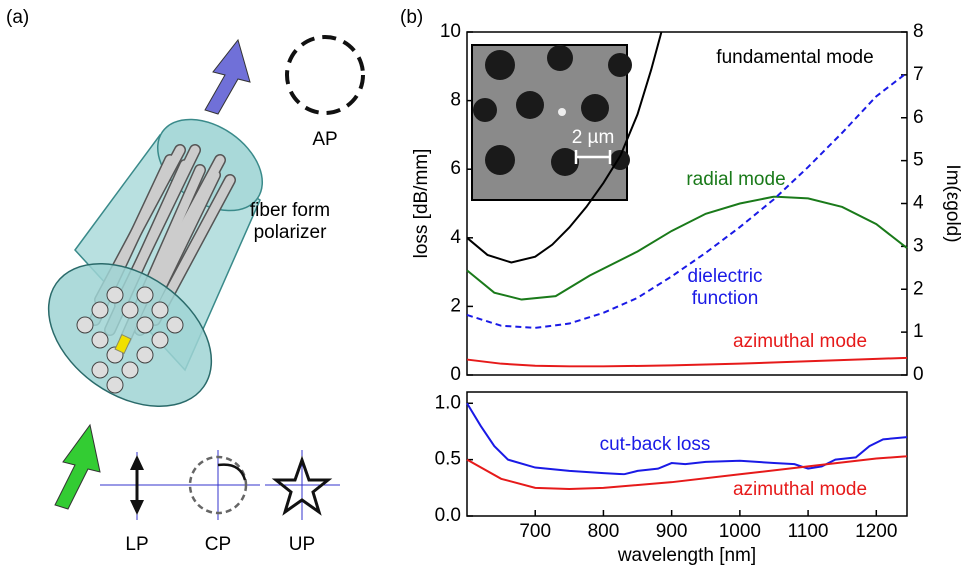 Image resolution: width=966 pixels, height=571 pixels. I want to click on x-tick-label: 1100, so click(808, 531).